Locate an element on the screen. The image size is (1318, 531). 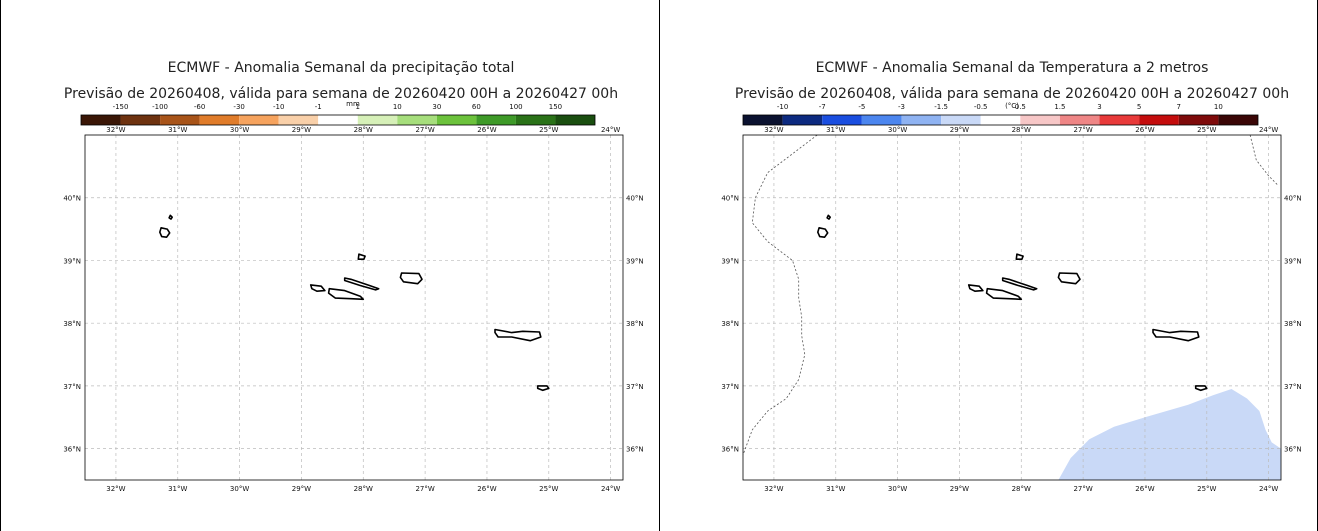
lon-tick-label-top: 32°W is located at coordinates (115, 130).